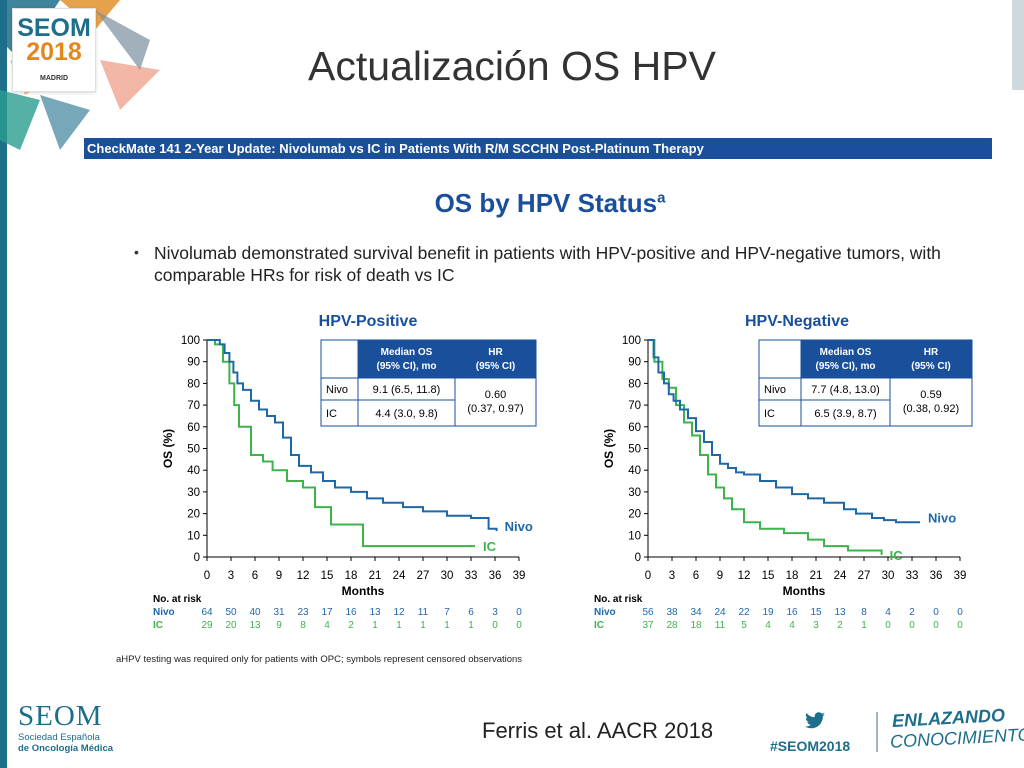  What do you see at coordinates (519, 612) in the screenshot?
I see `chart1-at-risk-nivo-count: 0` at bounding box center [519, 612].